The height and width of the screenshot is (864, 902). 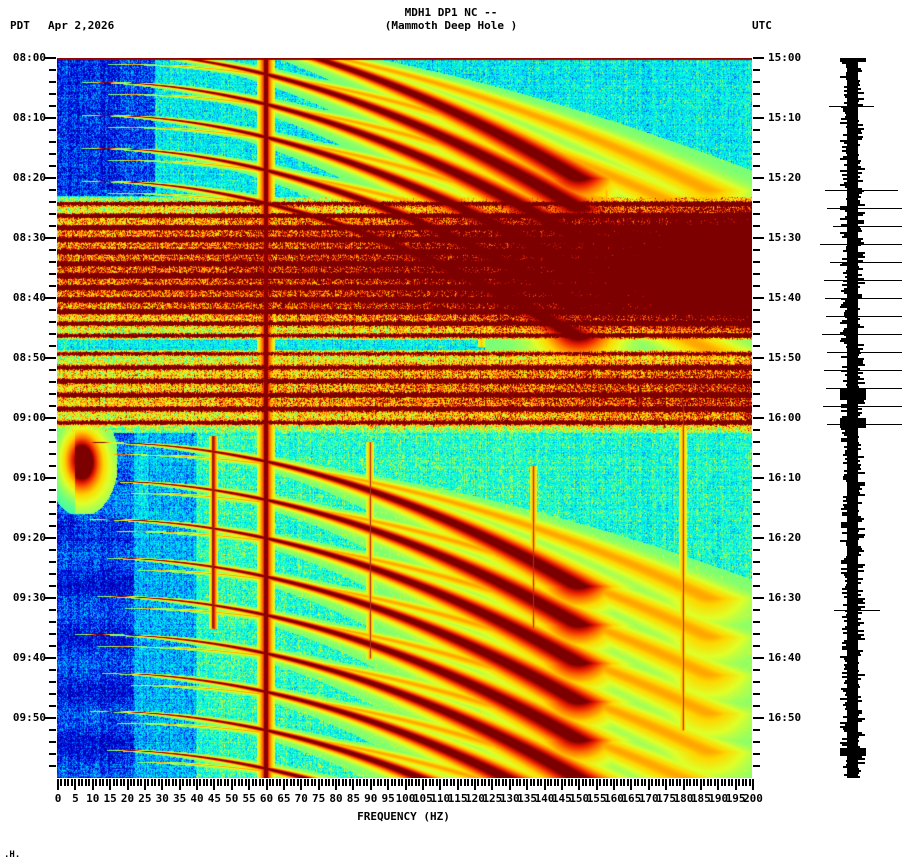 I want to click on time-label-right: 16:50, so click(x=785, y=717).